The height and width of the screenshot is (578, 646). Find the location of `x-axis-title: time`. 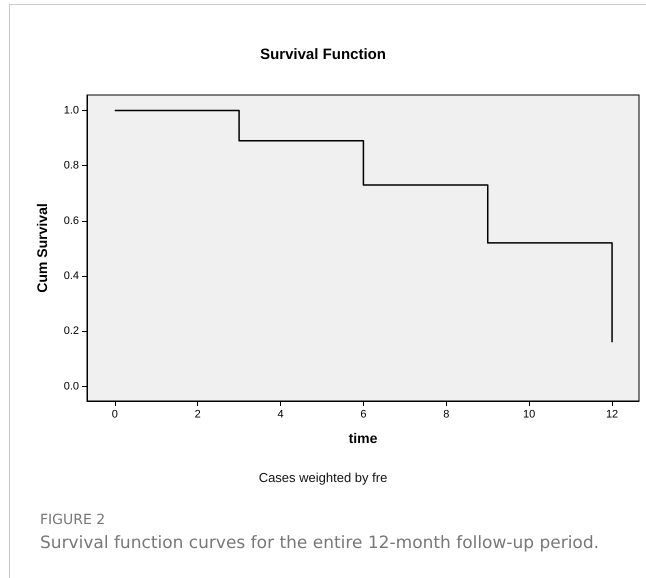

x-axis-title: time is located at coordinates (363, 438).